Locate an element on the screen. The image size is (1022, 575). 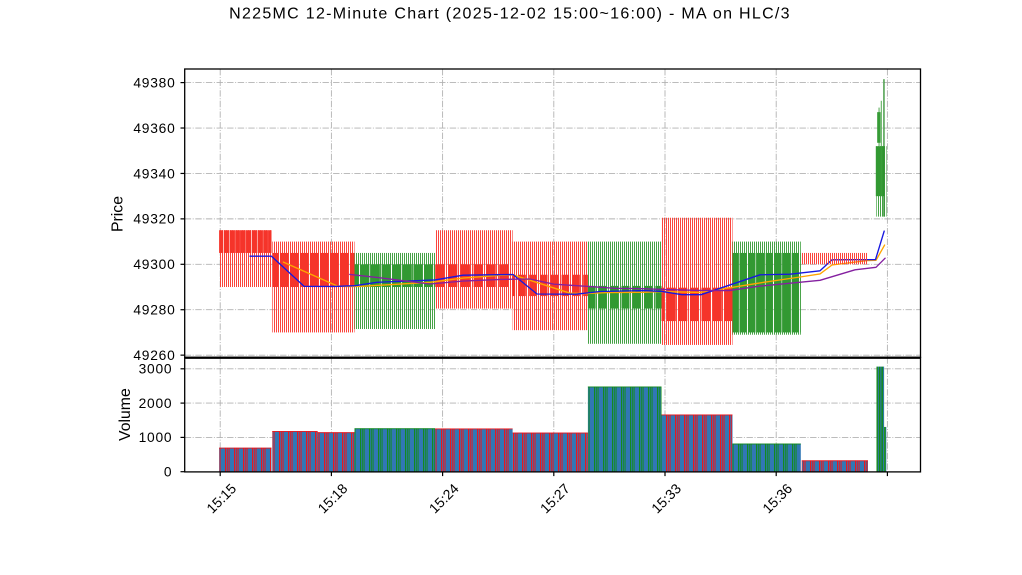
svg-text: 1000 is located at coordinates (156, 437).